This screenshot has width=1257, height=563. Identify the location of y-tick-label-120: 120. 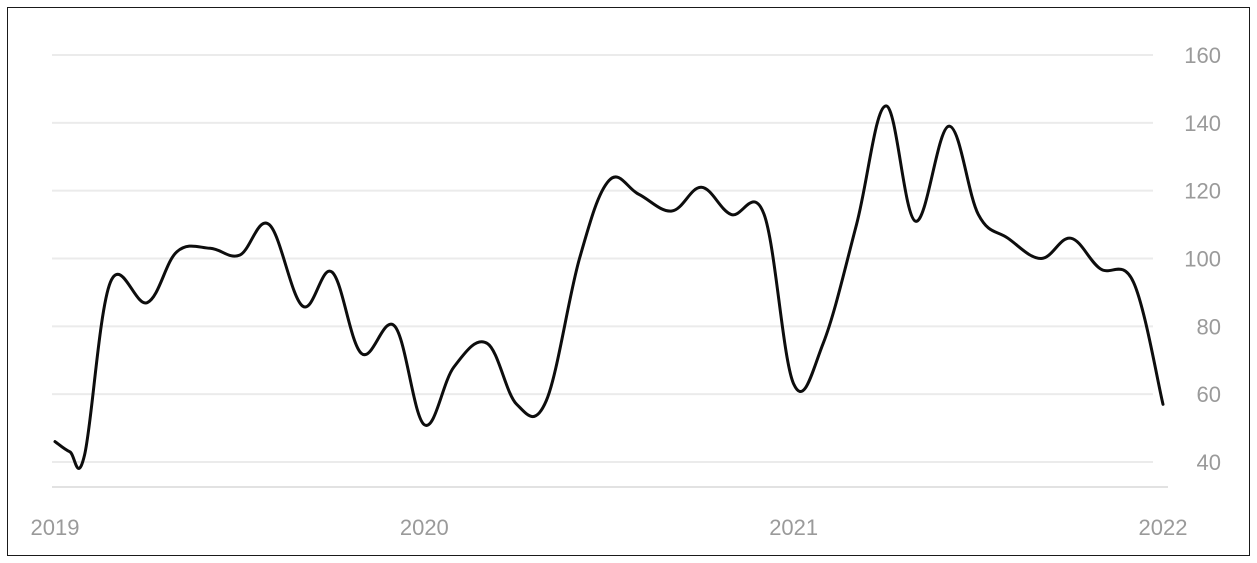
(1202, 191).